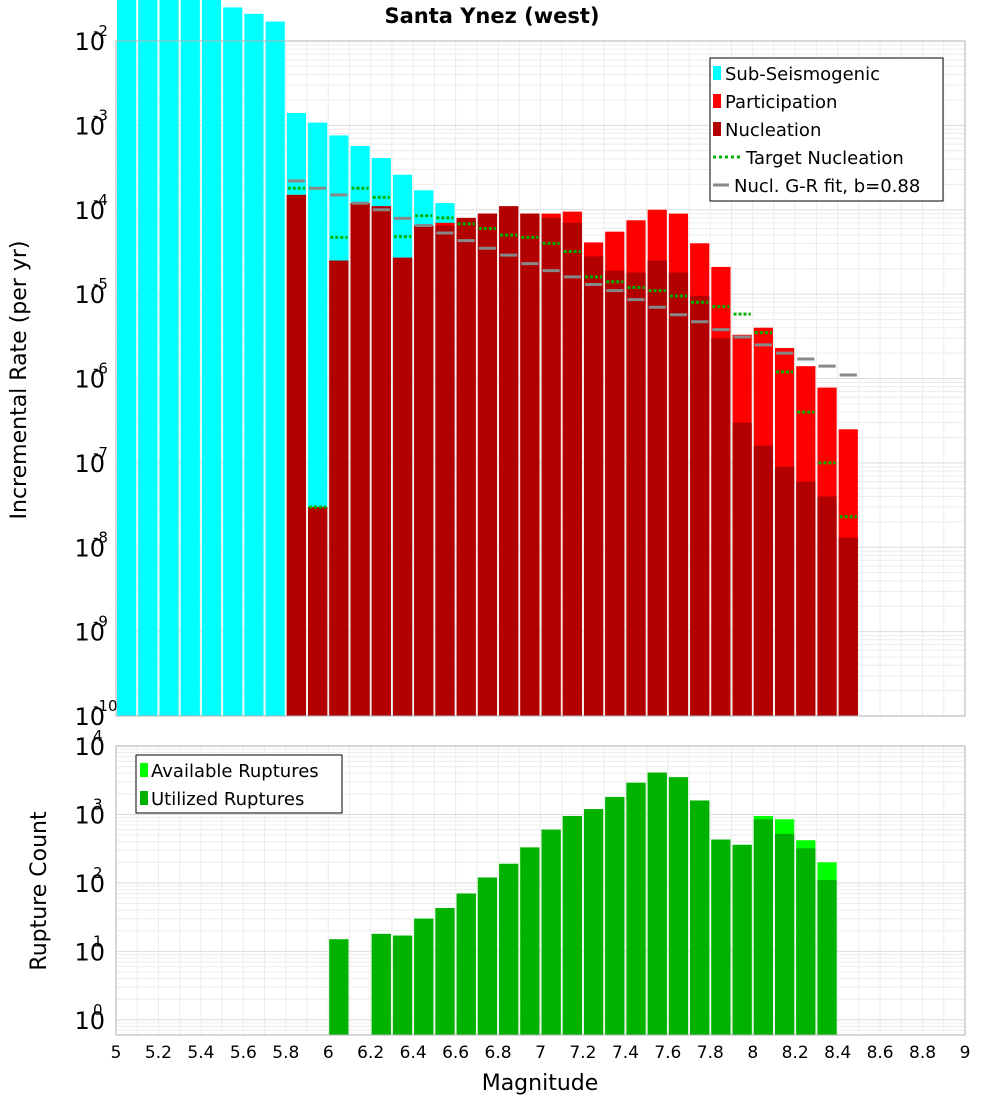 This screenshot has height=1100, width=1000. I want to click on top-legend-box, so click(826, 129).